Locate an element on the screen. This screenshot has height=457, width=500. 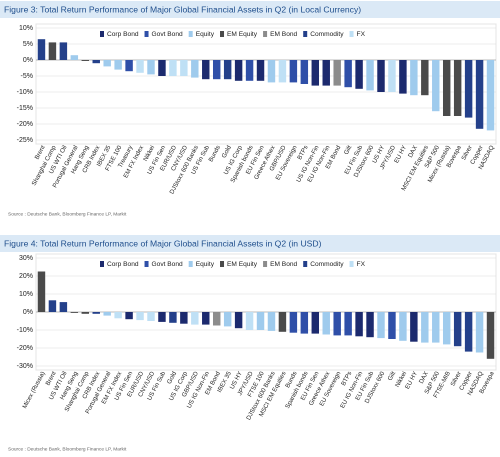
y-tick-label: -30% is located at coordinates (25, 366).